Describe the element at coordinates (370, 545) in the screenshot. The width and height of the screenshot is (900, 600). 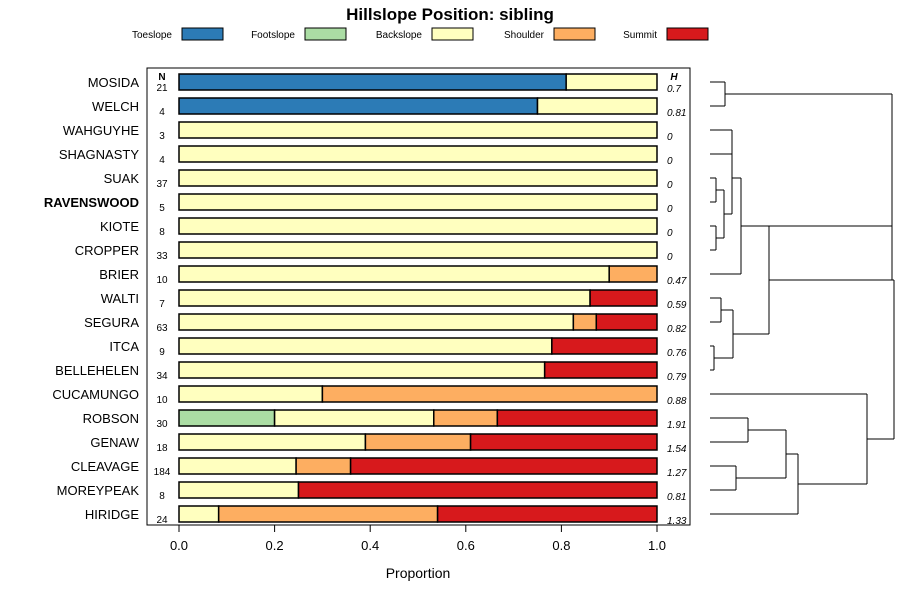
I see `x-tick-label: 0.4` at that location.